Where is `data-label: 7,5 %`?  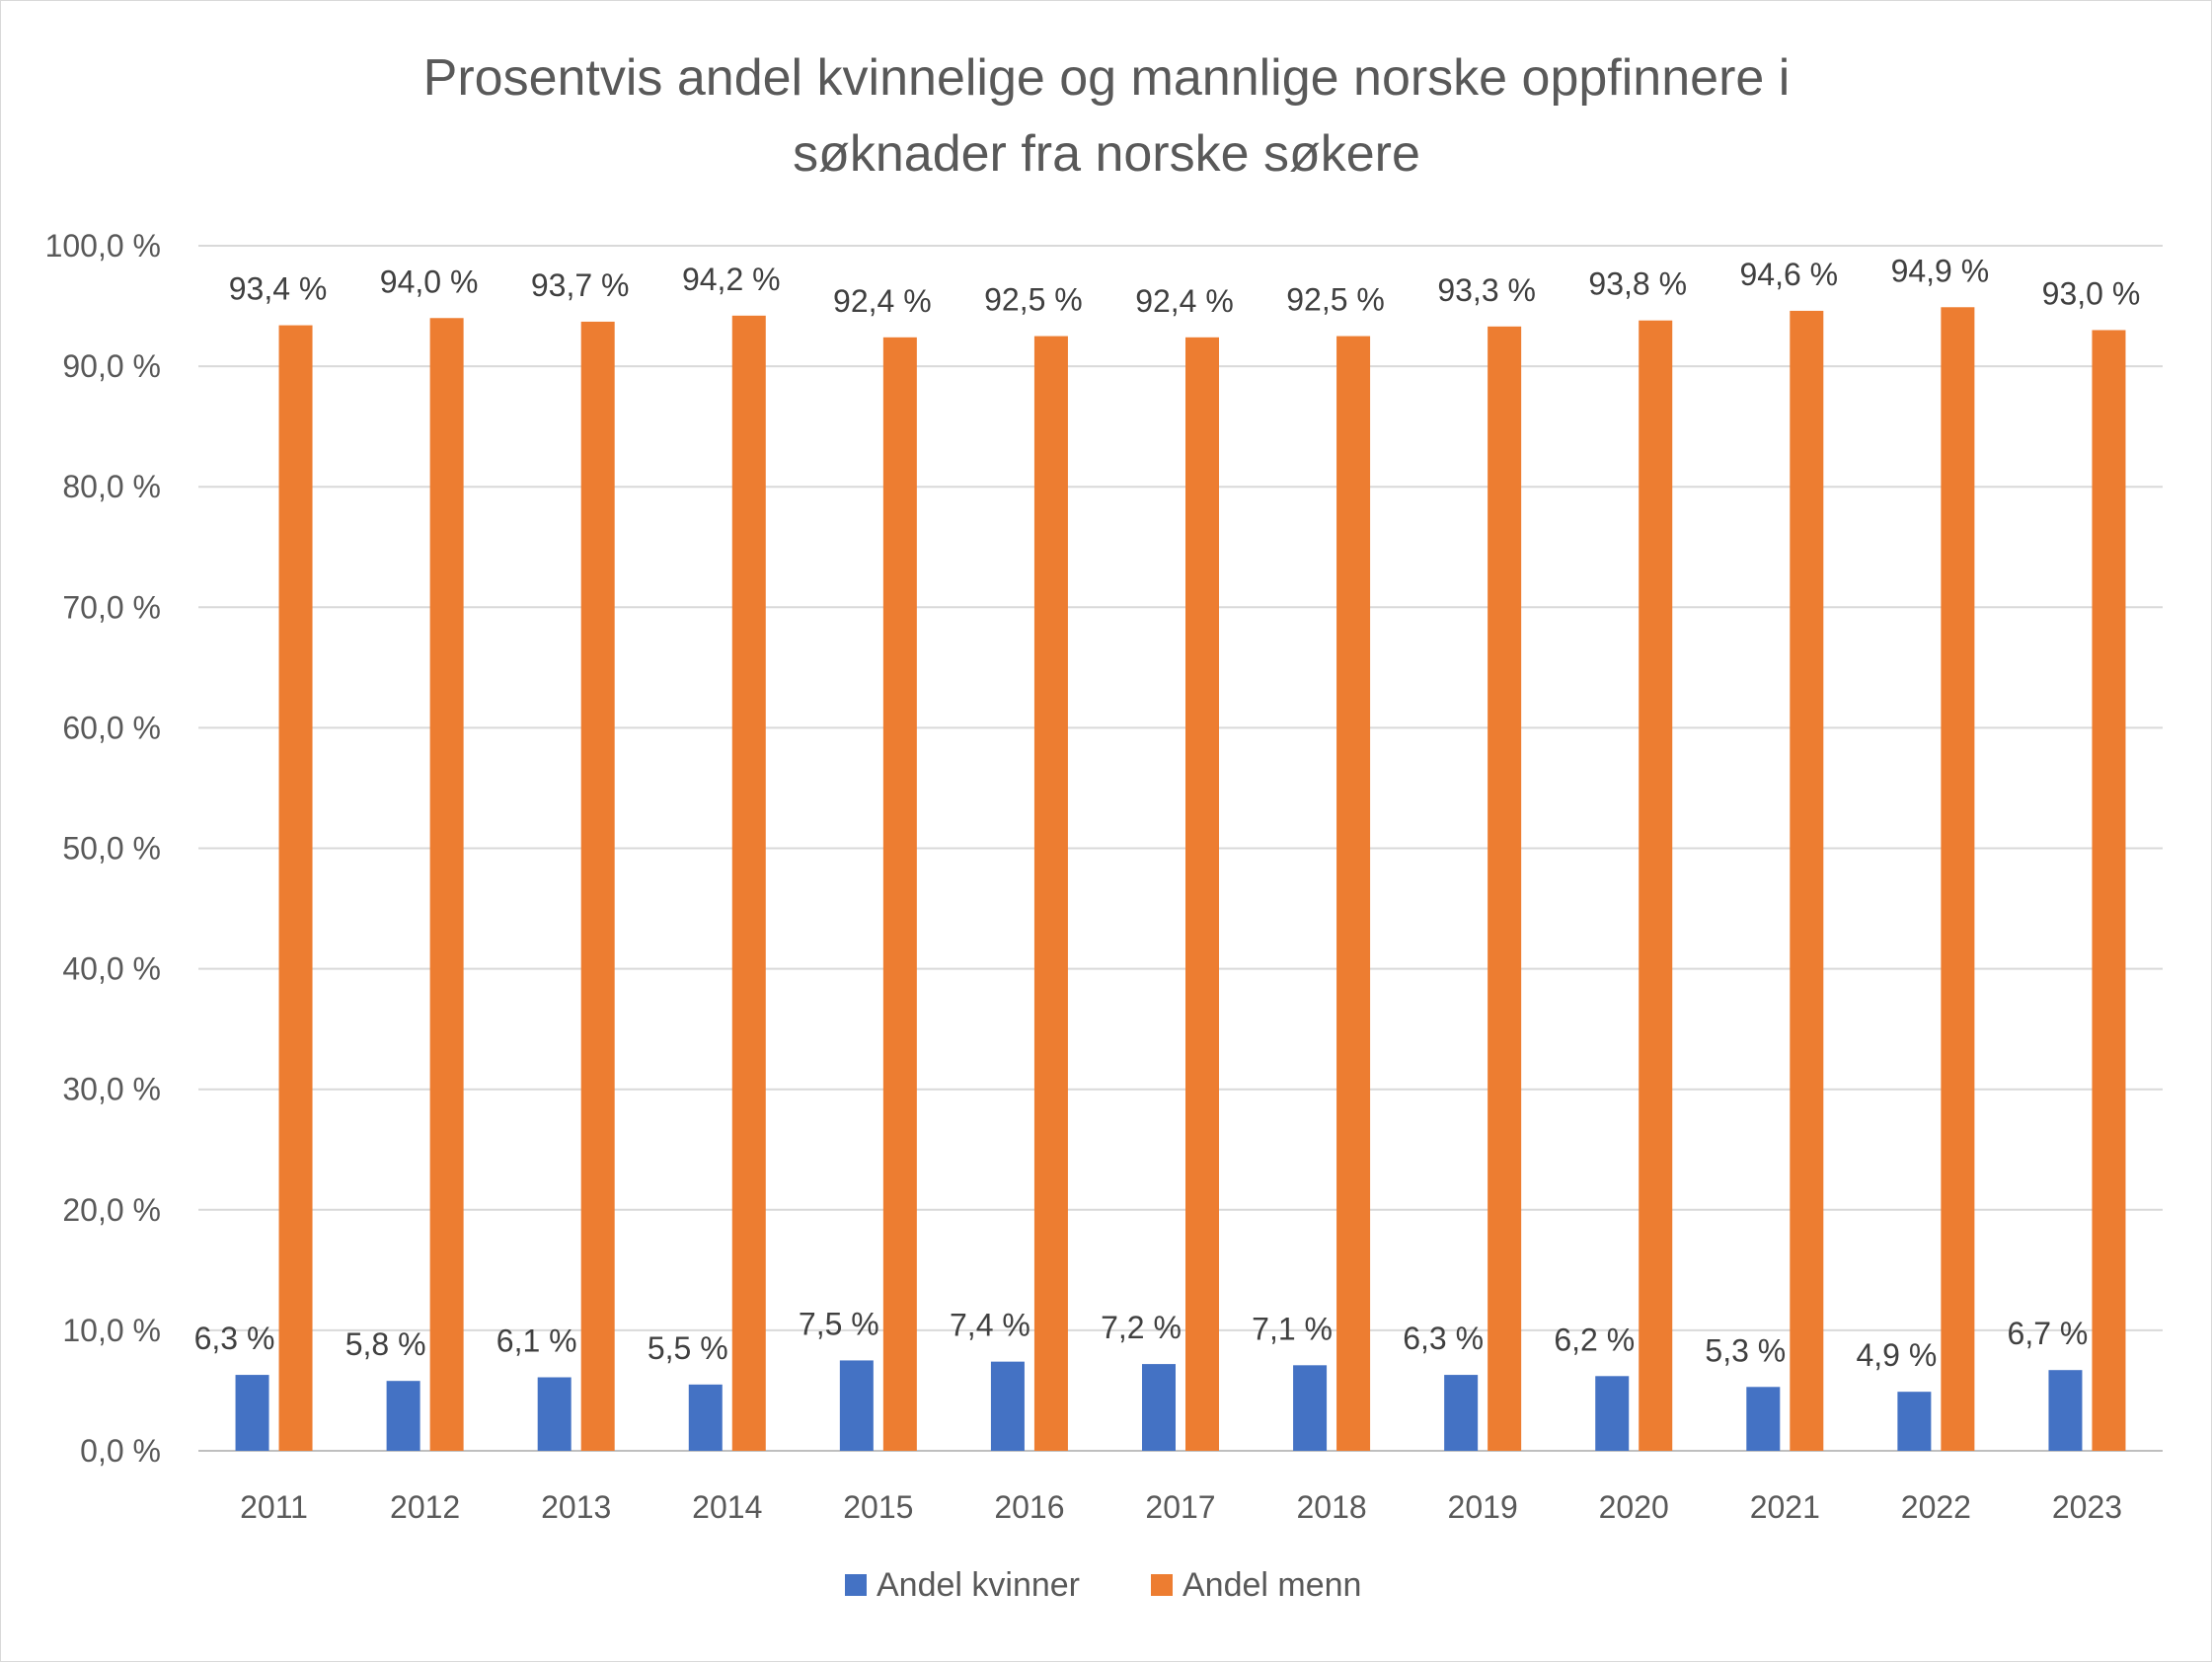 data-label: 7,5 % is located at coordinates (839, 1323).